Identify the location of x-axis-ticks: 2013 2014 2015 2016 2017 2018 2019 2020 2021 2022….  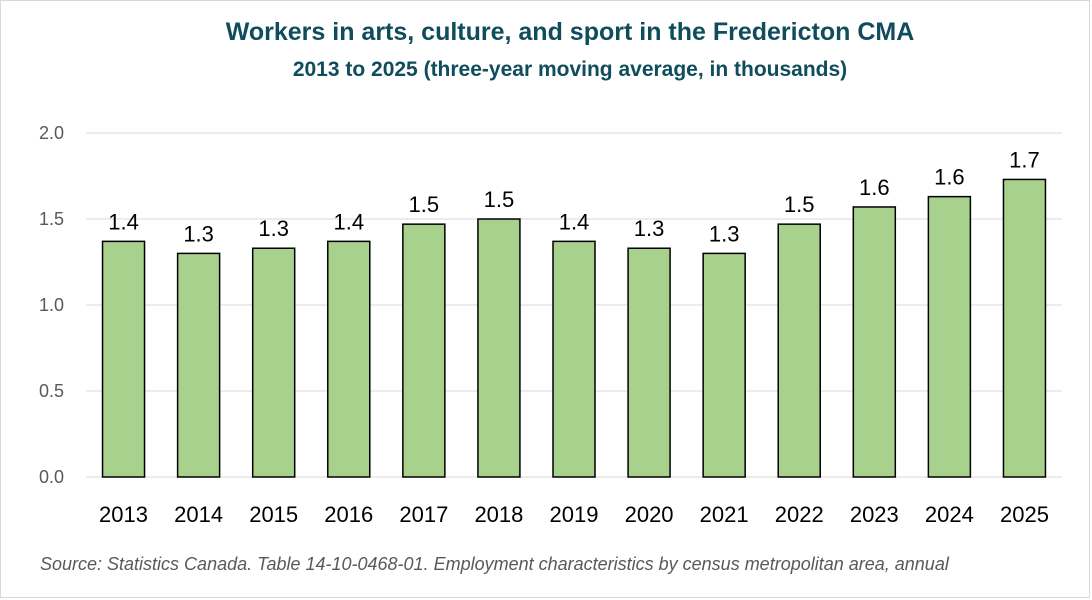
(574, 514).